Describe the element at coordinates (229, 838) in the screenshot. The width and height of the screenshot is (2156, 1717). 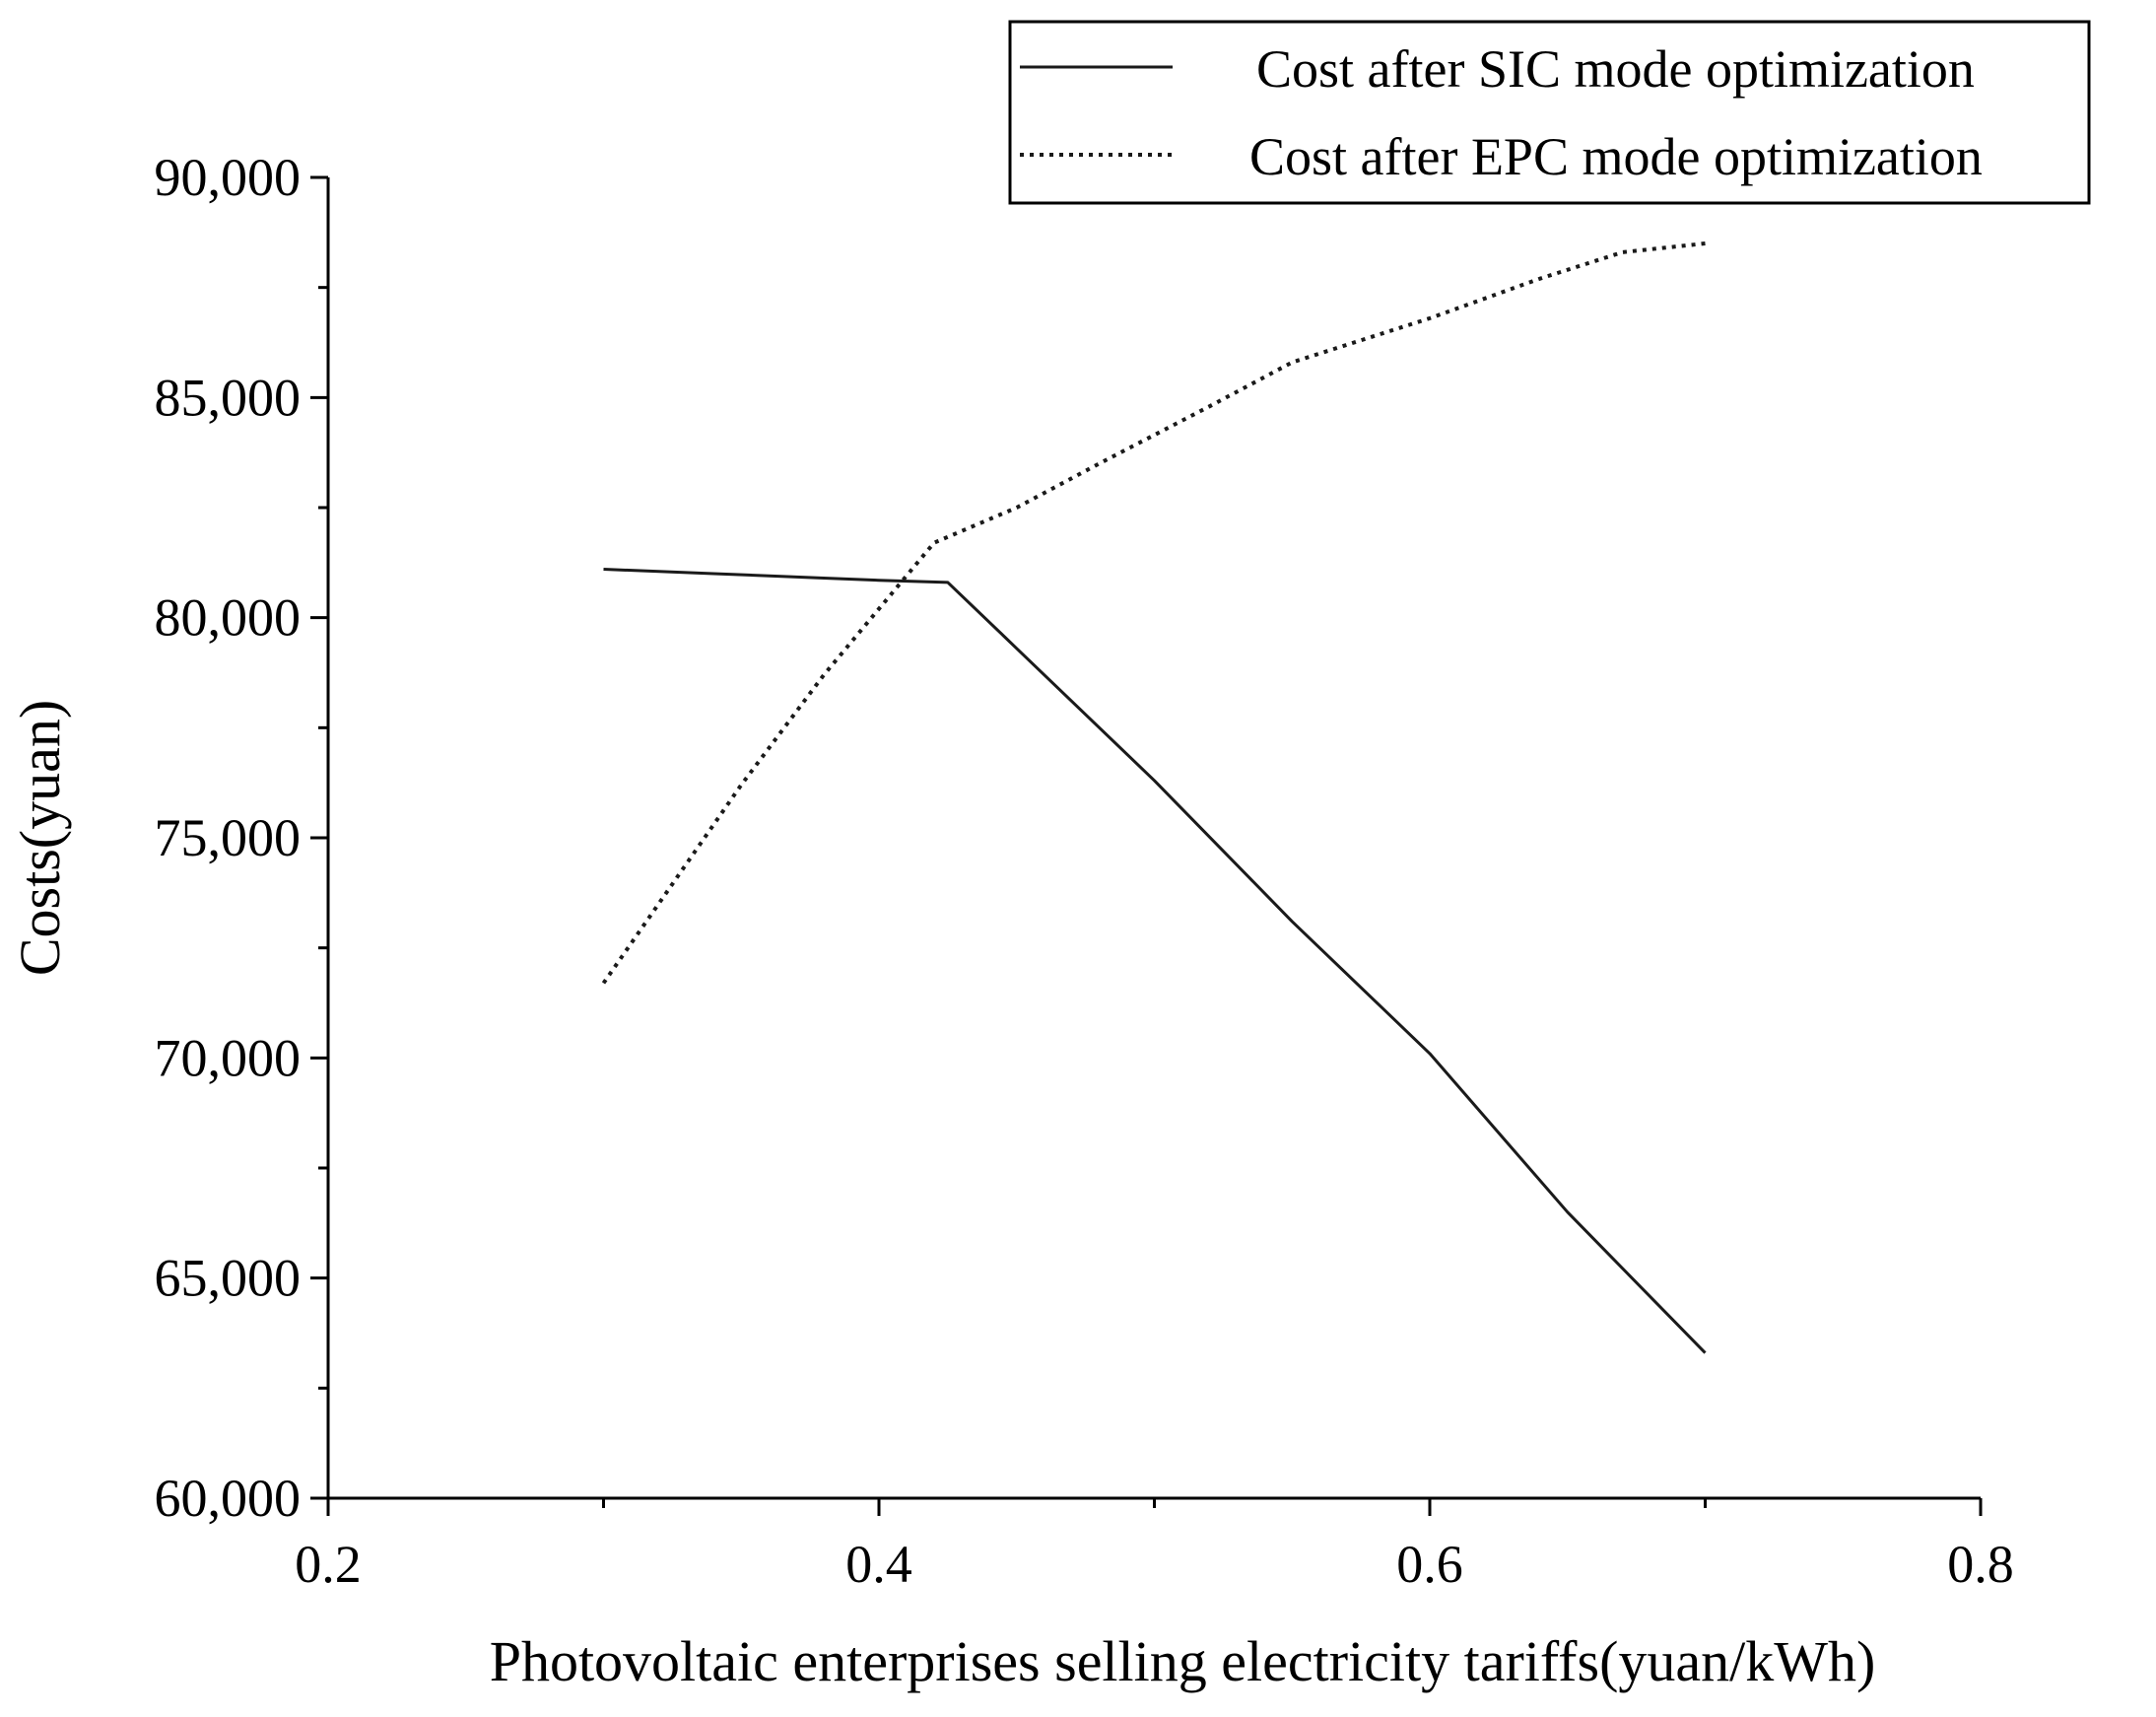
I see `y-tick-label: 75,000` at that location.